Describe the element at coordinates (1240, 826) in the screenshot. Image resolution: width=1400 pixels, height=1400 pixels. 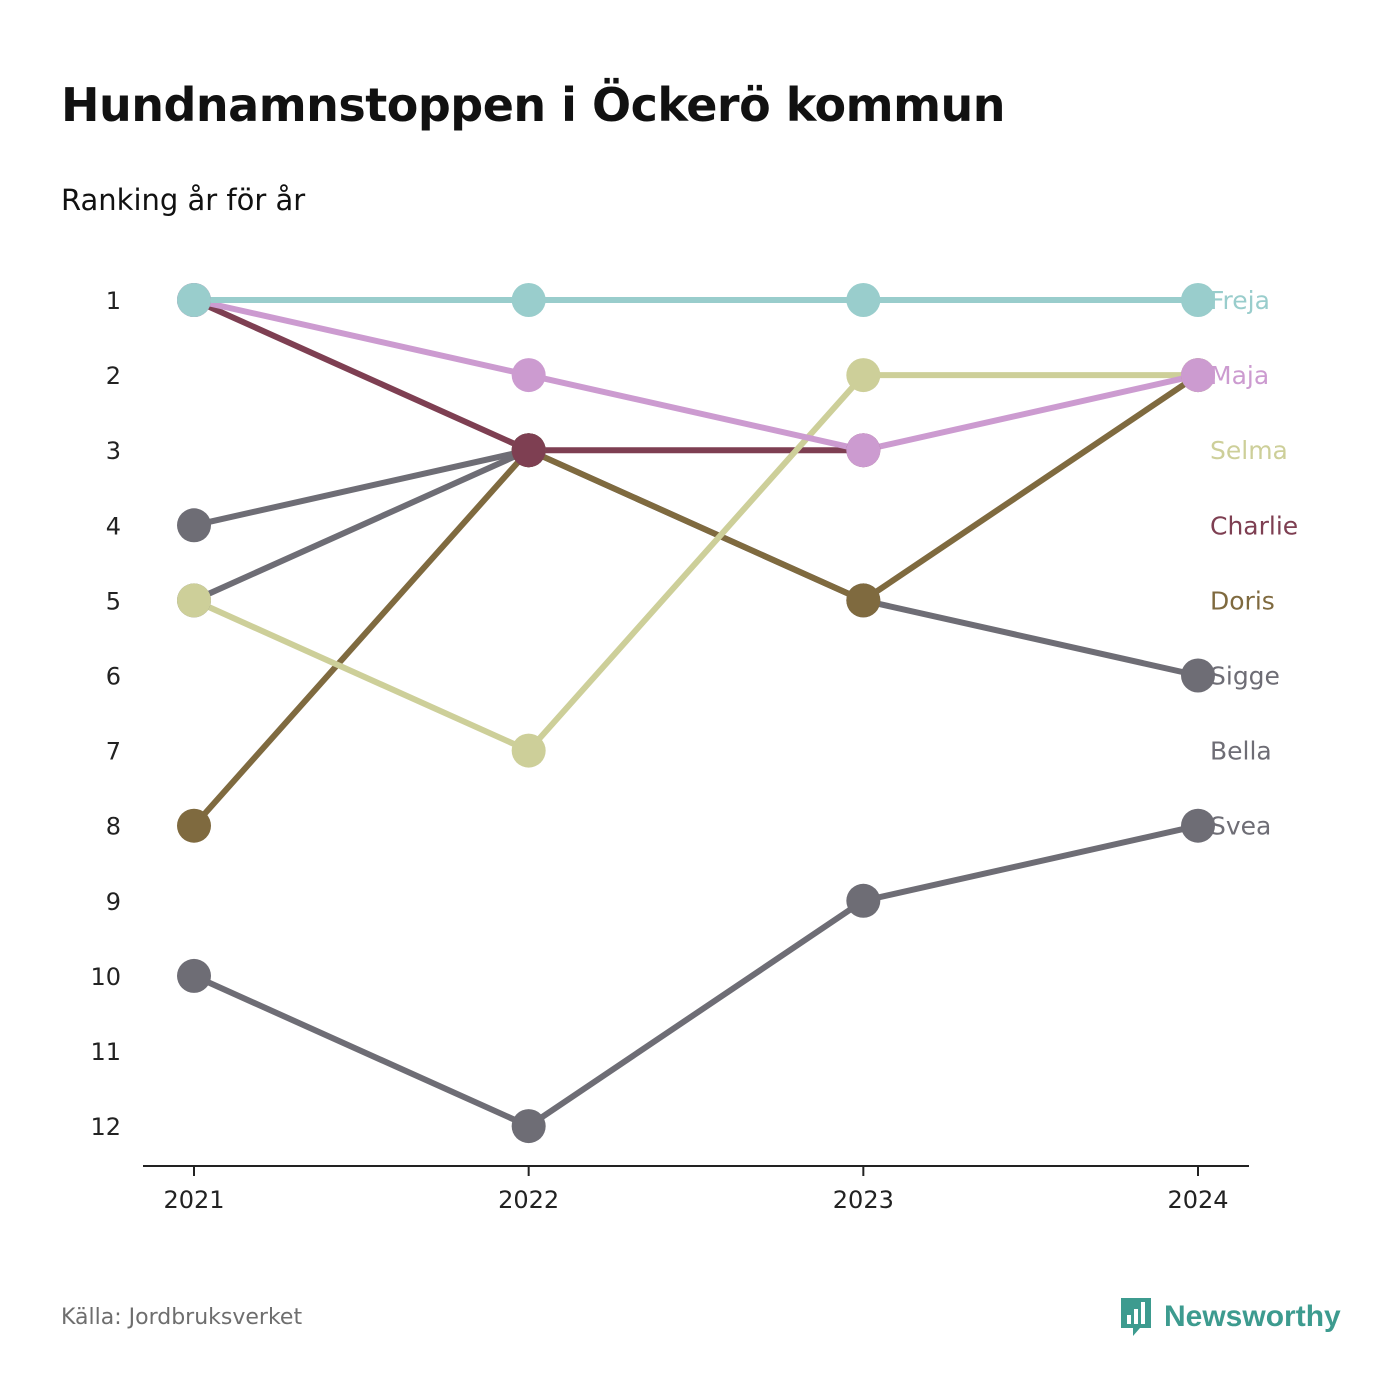
I see `series-label-svea: Svea` at that location.